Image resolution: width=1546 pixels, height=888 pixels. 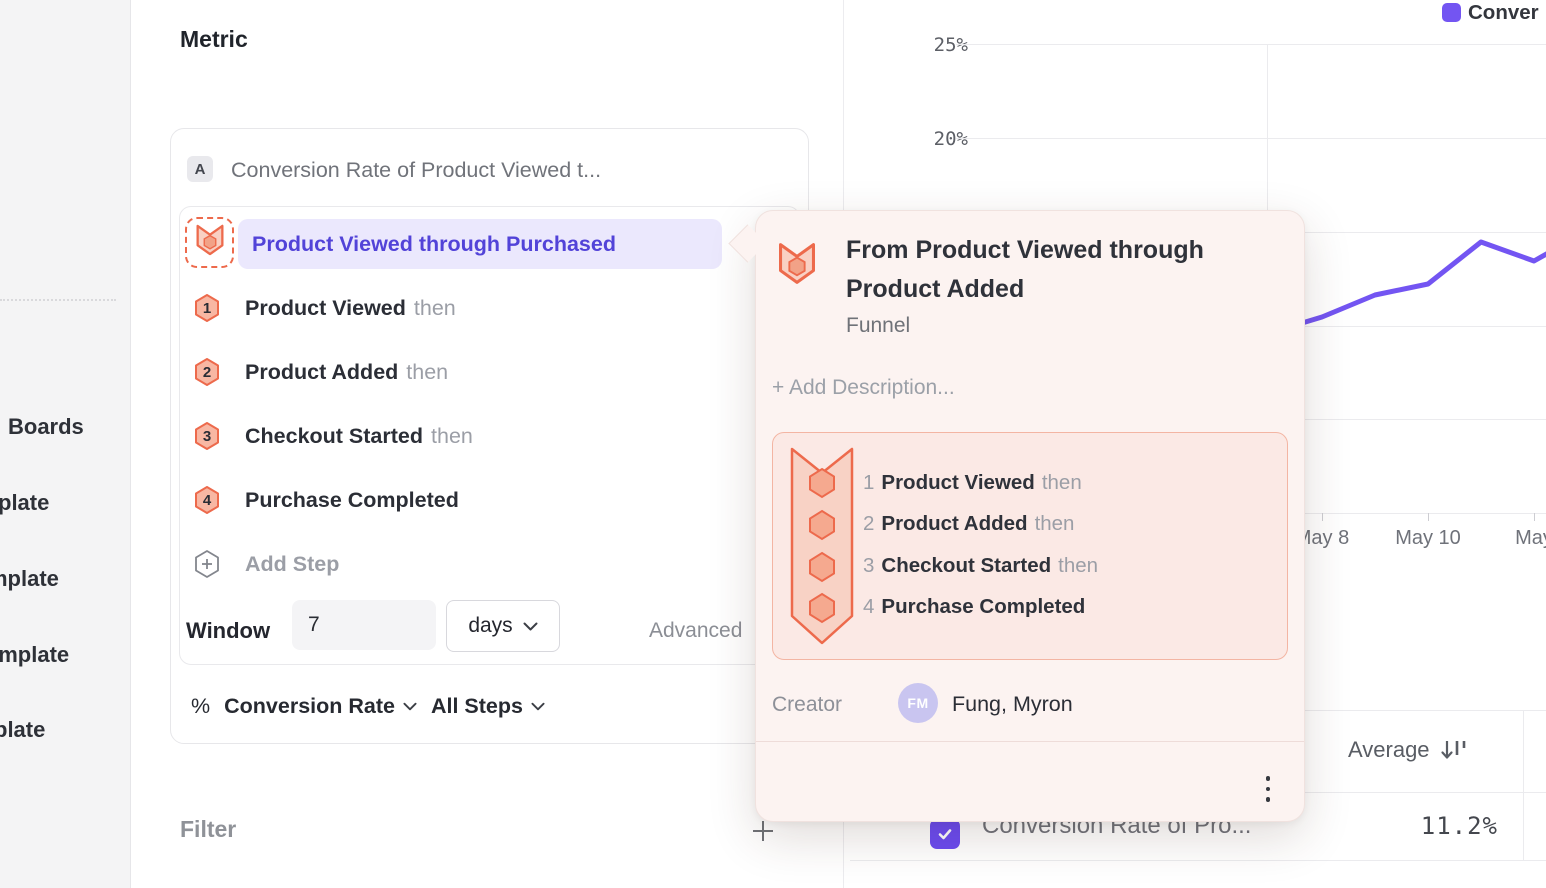 What do you see at coordinates (1428, 517) in the screenshot?
I see `x-tickmark-may10` at bounding box center [1428, 517].